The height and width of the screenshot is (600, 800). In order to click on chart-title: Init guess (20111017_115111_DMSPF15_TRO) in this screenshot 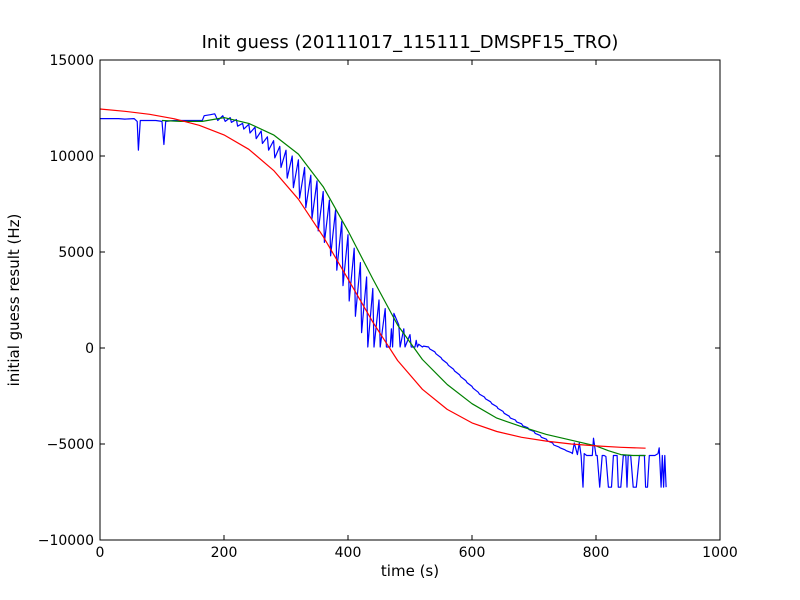, I will do `click(410, 42)`.